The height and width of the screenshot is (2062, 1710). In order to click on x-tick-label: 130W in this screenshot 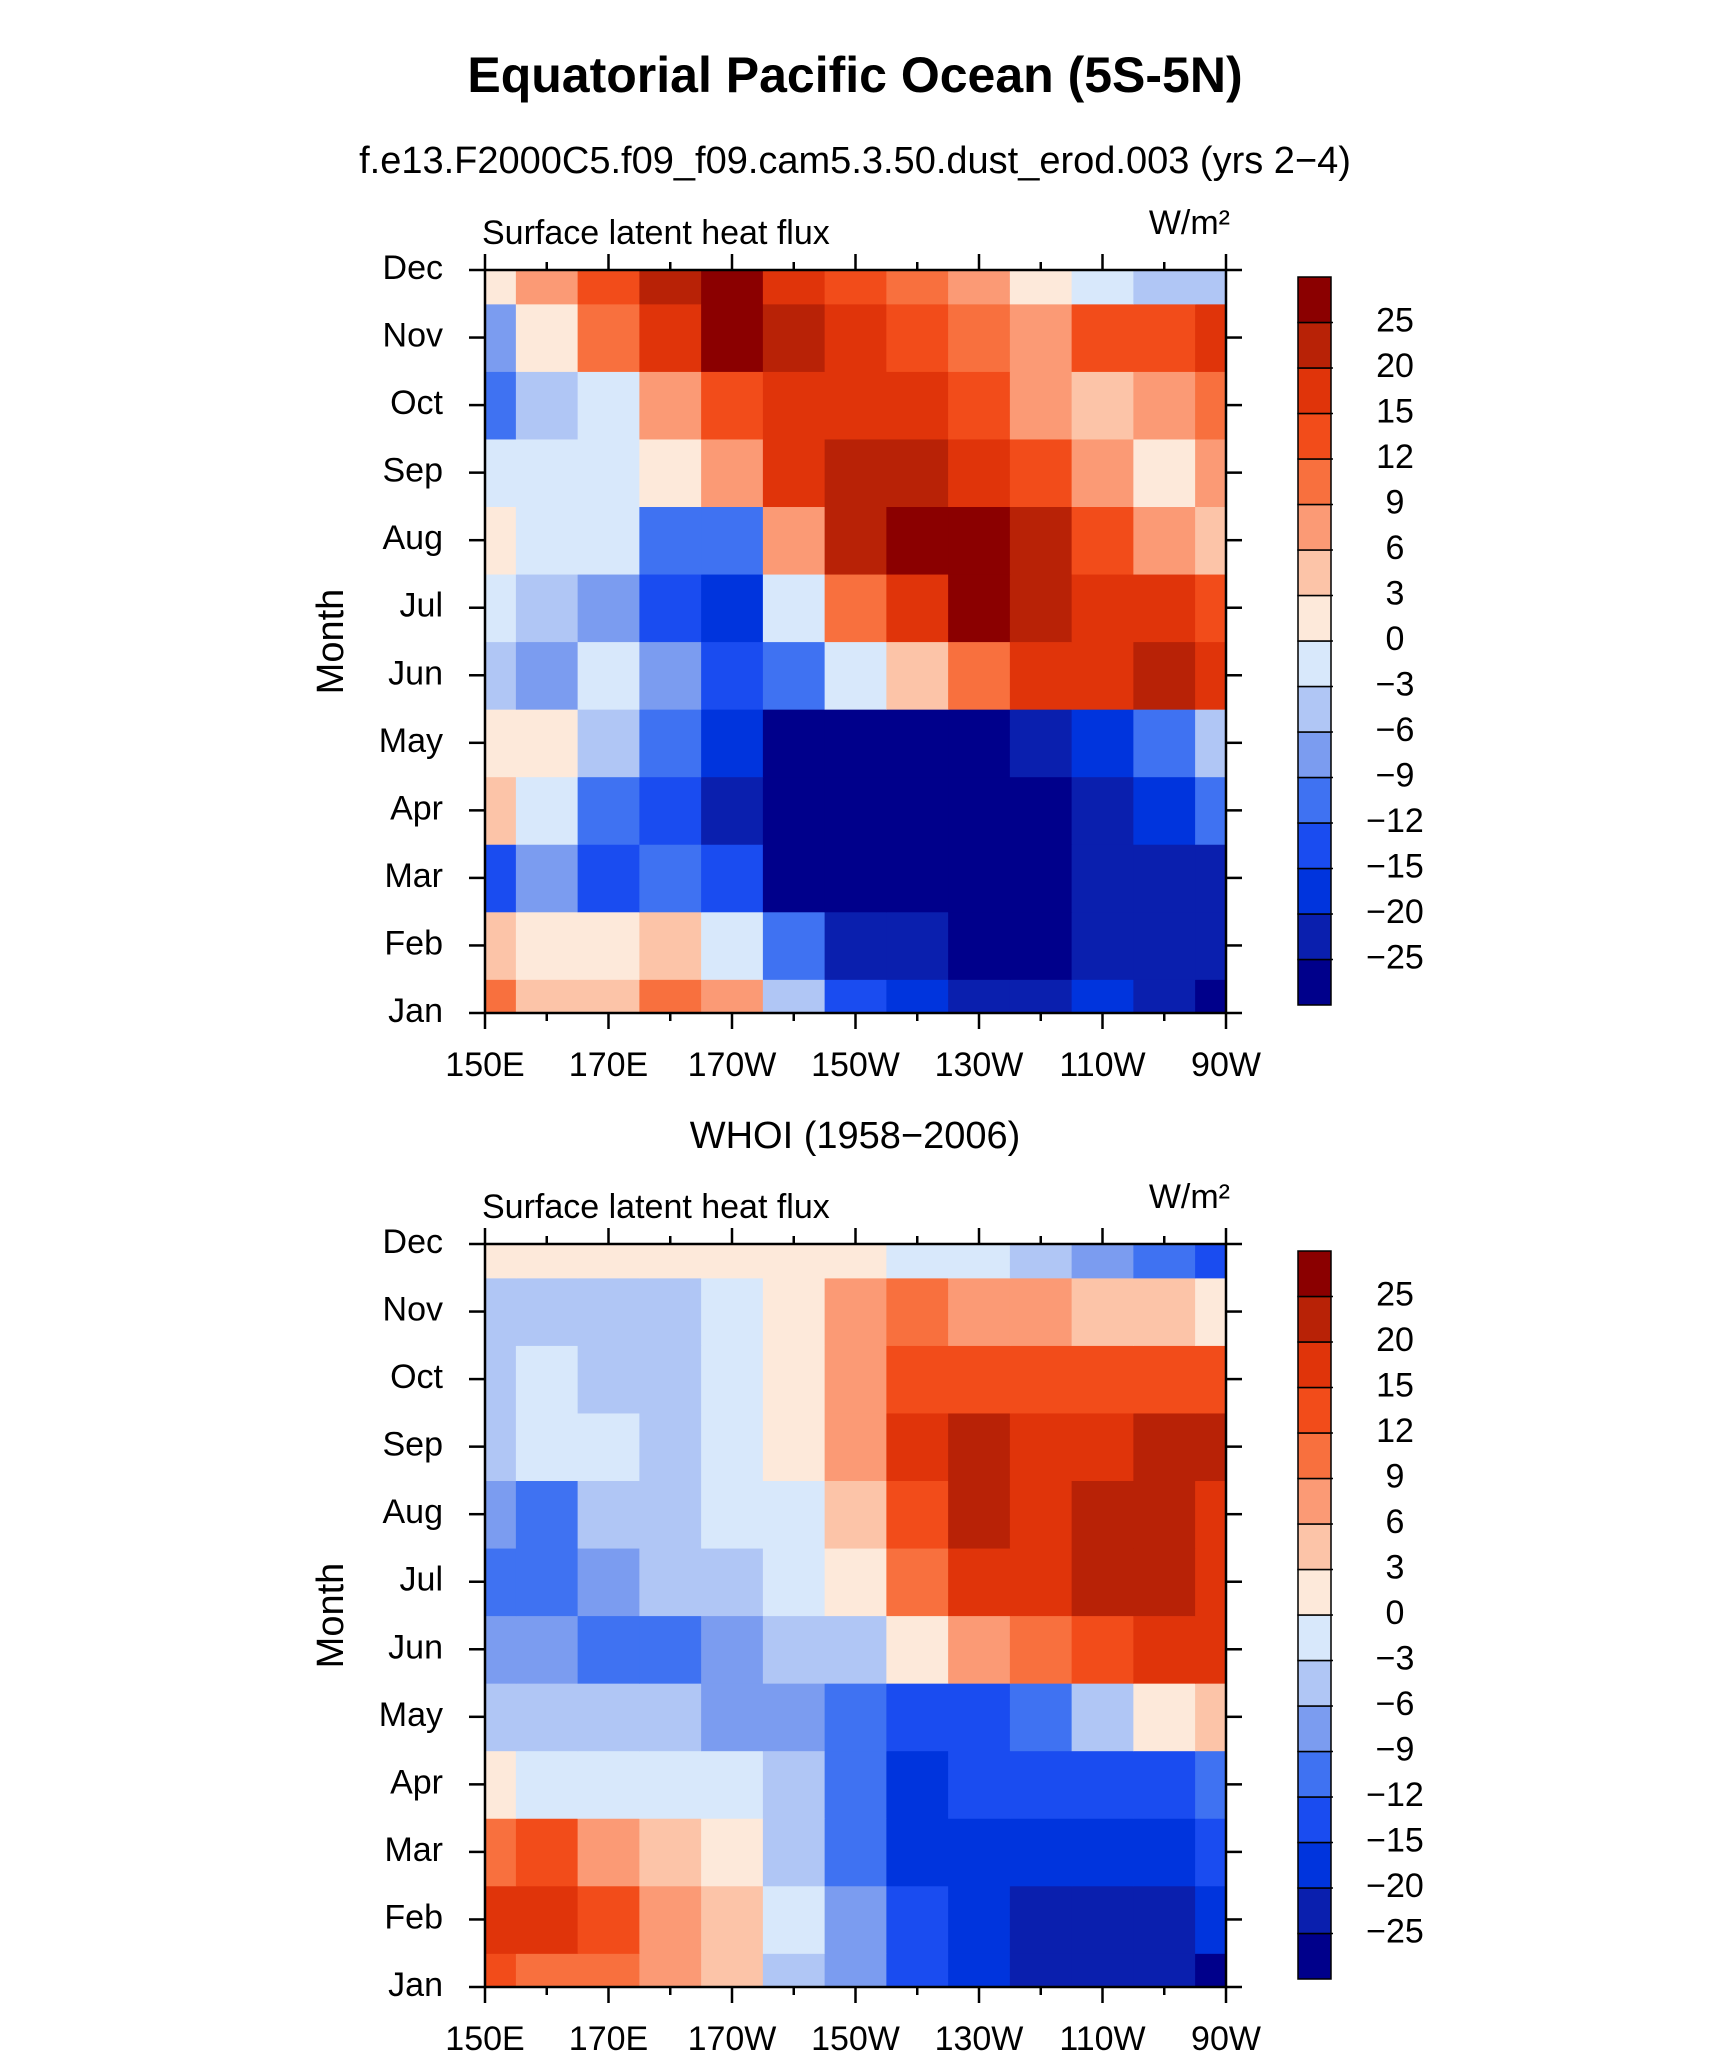, I will do `click(979, 2039)`.